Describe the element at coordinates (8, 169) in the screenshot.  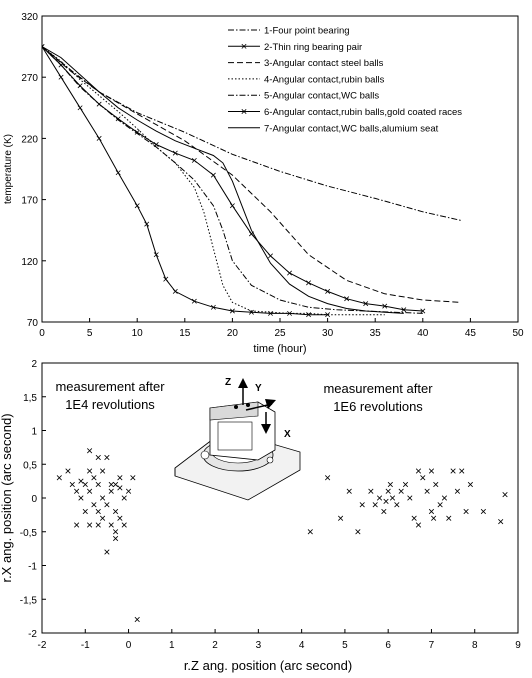
I see `top-ylabel: temperature (K)` at that location.